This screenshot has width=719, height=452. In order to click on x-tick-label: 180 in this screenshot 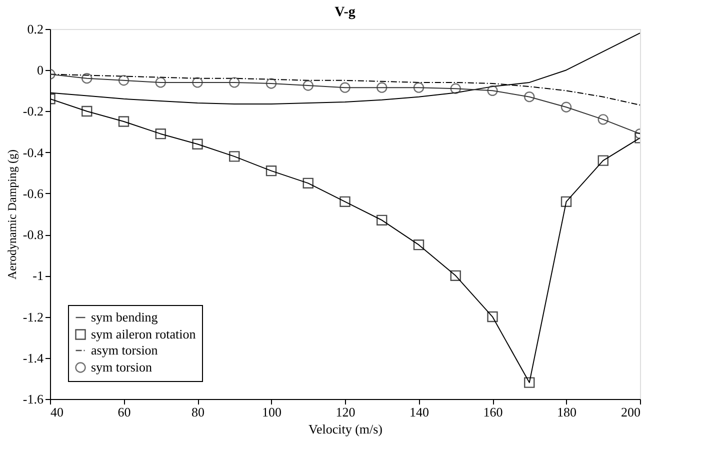, I will do `click(566, 412)`.